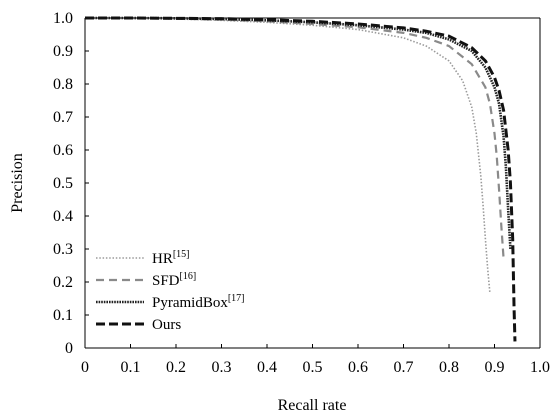  I want to click on legend-label-hr: HR[15], so click(171, 258).